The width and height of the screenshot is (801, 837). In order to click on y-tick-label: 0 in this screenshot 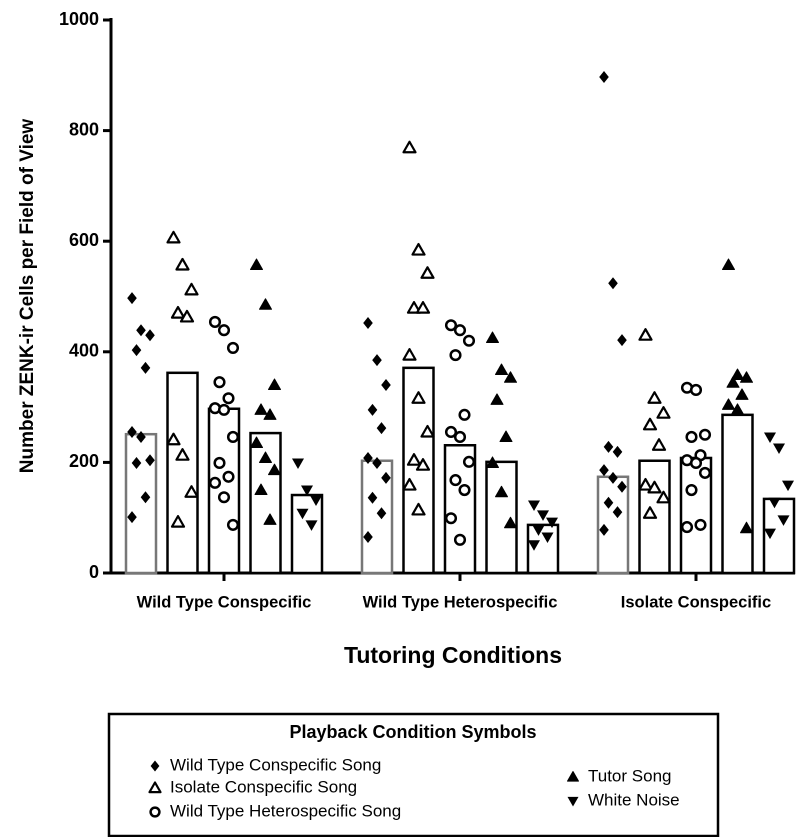, I will do `click(94, 572)`.